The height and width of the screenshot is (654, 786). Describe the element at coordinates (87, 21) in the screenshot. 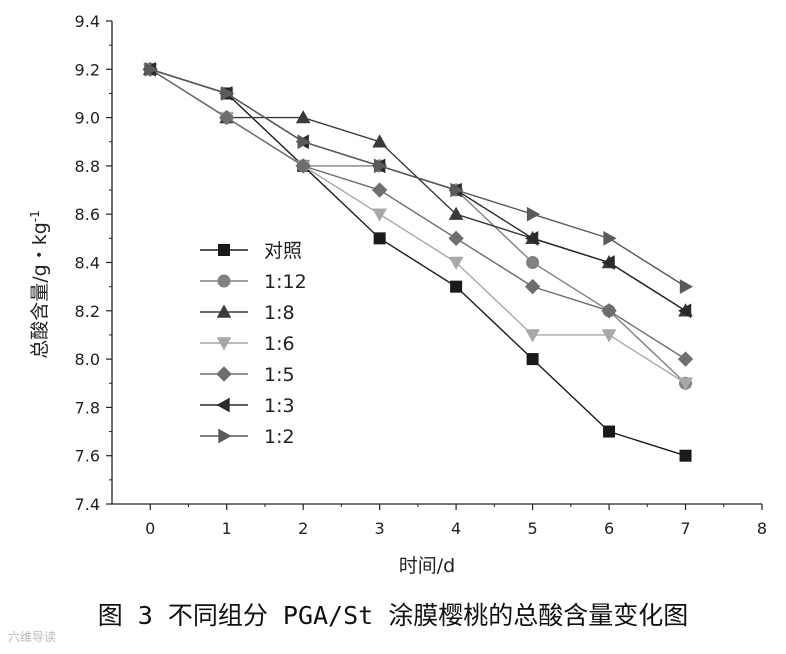

I see `y-tick-label: 9.4` at that location.